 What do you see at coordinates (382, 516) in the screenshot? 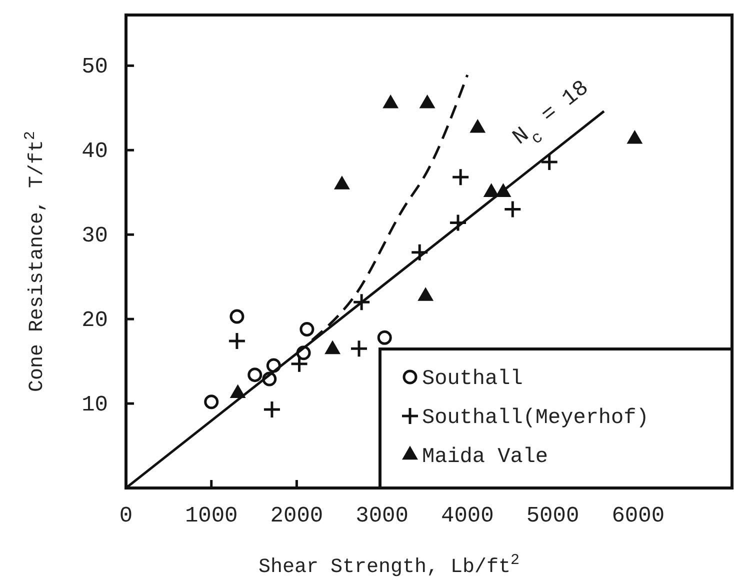
I see `x-tick-label: 3000` at bounding box center [382, 516].